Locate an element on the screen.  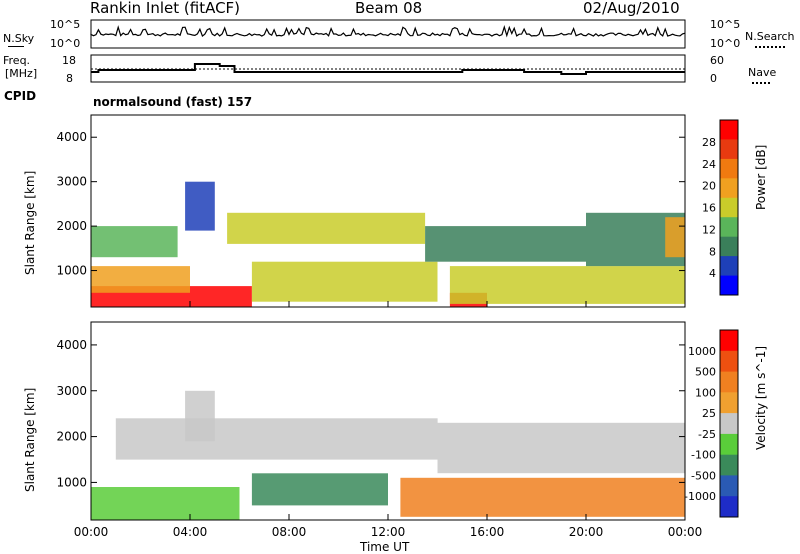
nsky-legend-line is located at coordinates (16, 46).